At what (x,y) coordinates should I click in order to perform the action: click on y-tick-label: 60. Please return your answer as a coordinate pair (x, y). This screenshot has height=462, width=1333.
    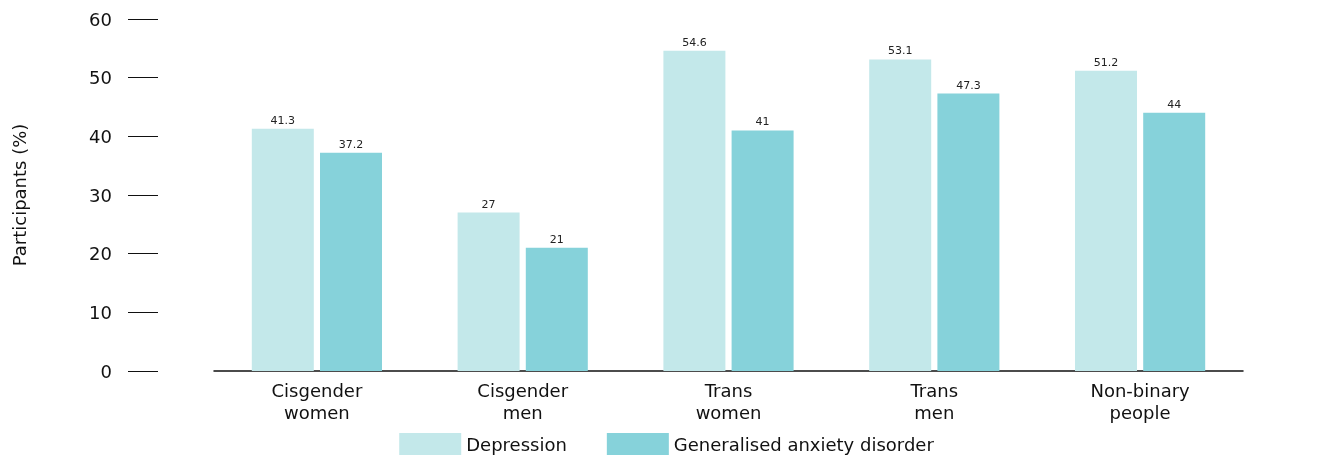
    Looking at the image, I should click on (100, 19).